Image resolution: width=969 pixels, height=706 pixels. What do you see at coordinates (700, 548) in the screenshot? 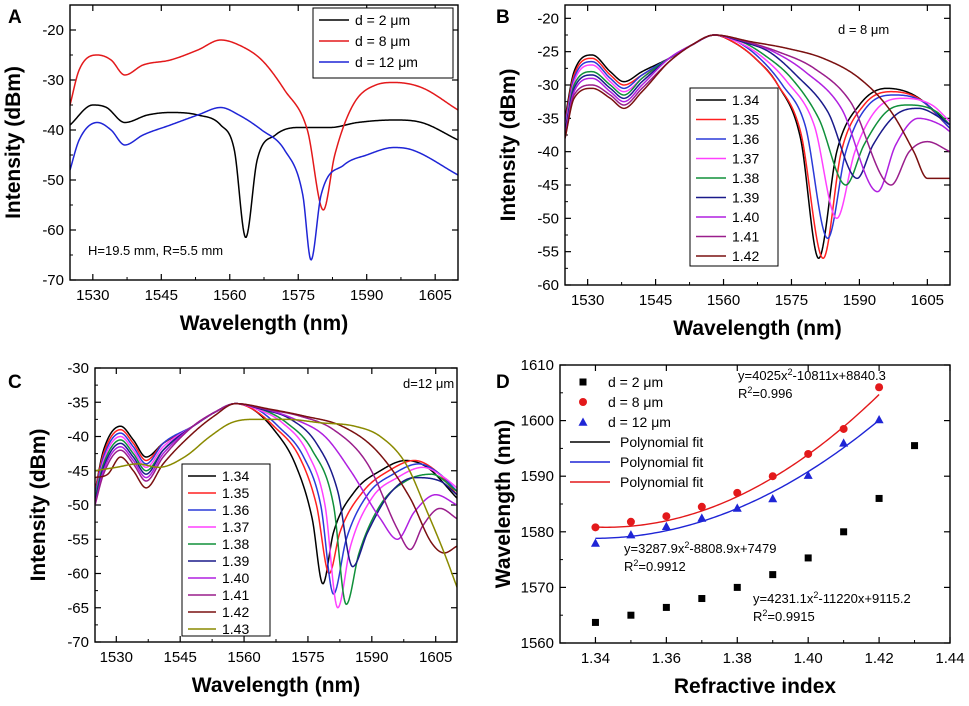
I see `fit-equation: y=3287.9x2-8808.9x+7479` at bounding box center [700, 548].